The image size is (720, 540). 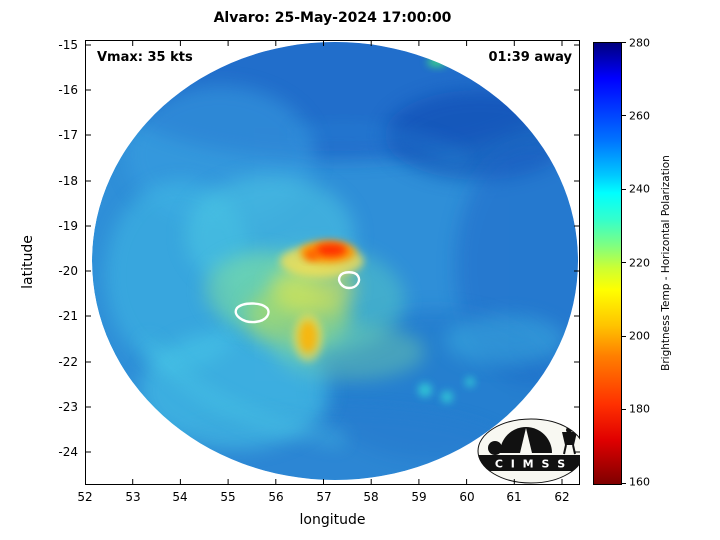 I want to click on y-tick-label: -17, so click(x=68, y=135).